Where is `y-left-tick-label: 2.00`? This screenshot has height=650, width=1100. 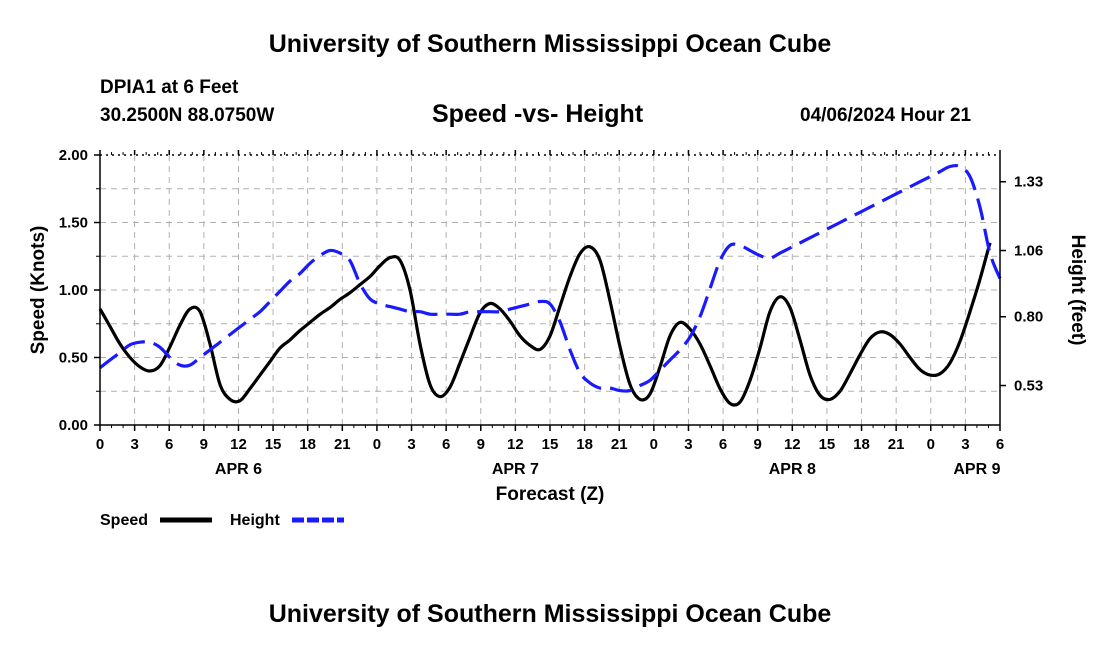
y-left-tick-label: 2.00 is located at coordinates (73, 155).